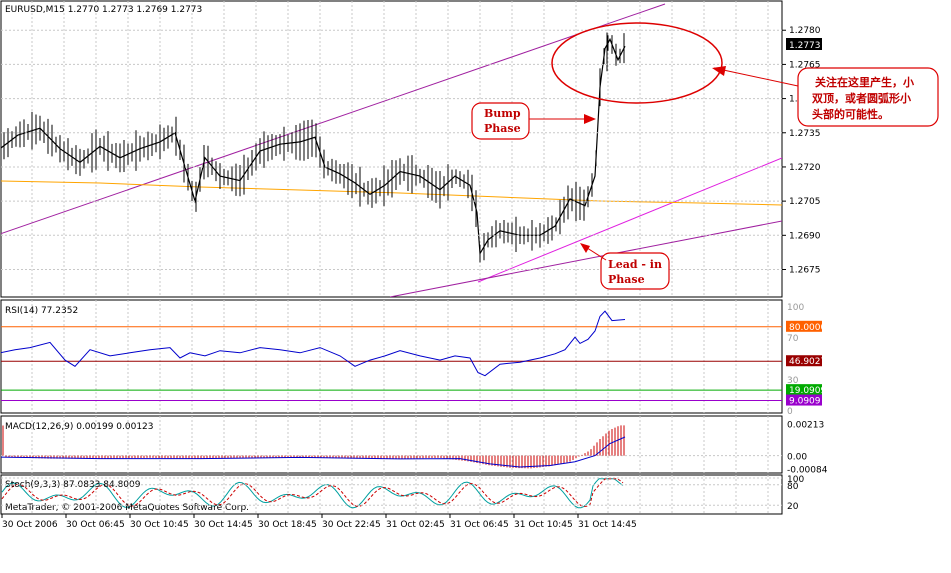 Image resolution: width=951 pixels, height=573 pixels. What do you see at coordinates (793, 507) in the screenshot?
I see `stoch-scale-2: 20` at bounding box center [793, 507].